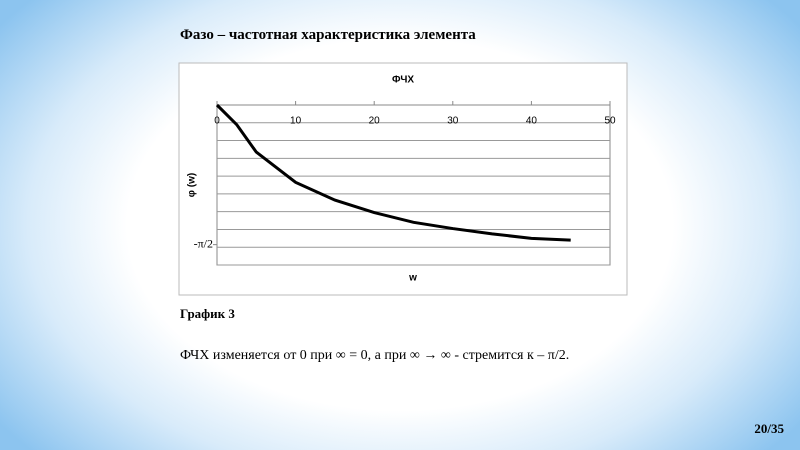 The height and width of the screenshot is (450, 800). Describe the element at coordinates (192, 185) in the screenshot. I see `y-axis-label: φ (w)` at that location.